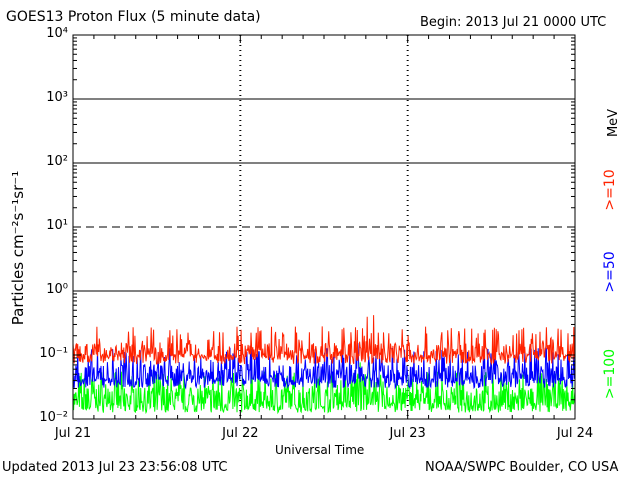  I want to click on y-tick-label: 10⁰, so click(57, 289).